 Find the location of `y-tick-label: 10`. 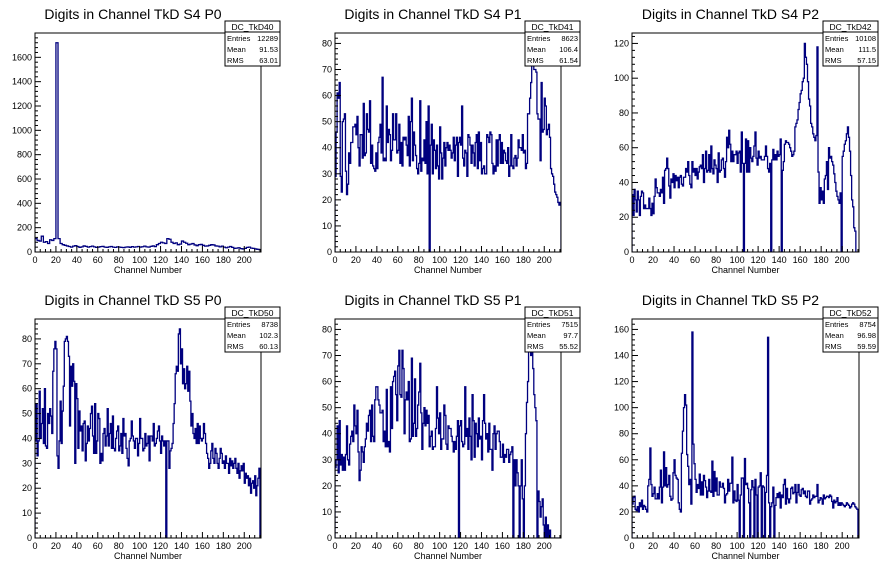

y-tick-label: 10 is located at coordinates (27, 513).